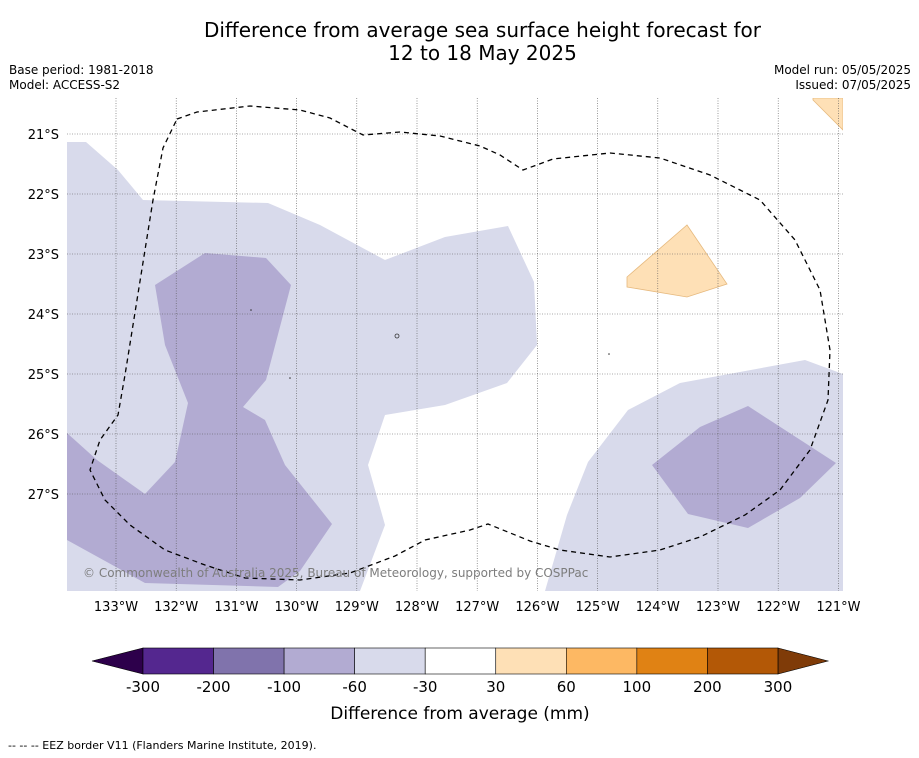 Image resolution: width=919 pixels, height=758 pixels. I want to click on colorbar-under-triangle, so click(117, 661).